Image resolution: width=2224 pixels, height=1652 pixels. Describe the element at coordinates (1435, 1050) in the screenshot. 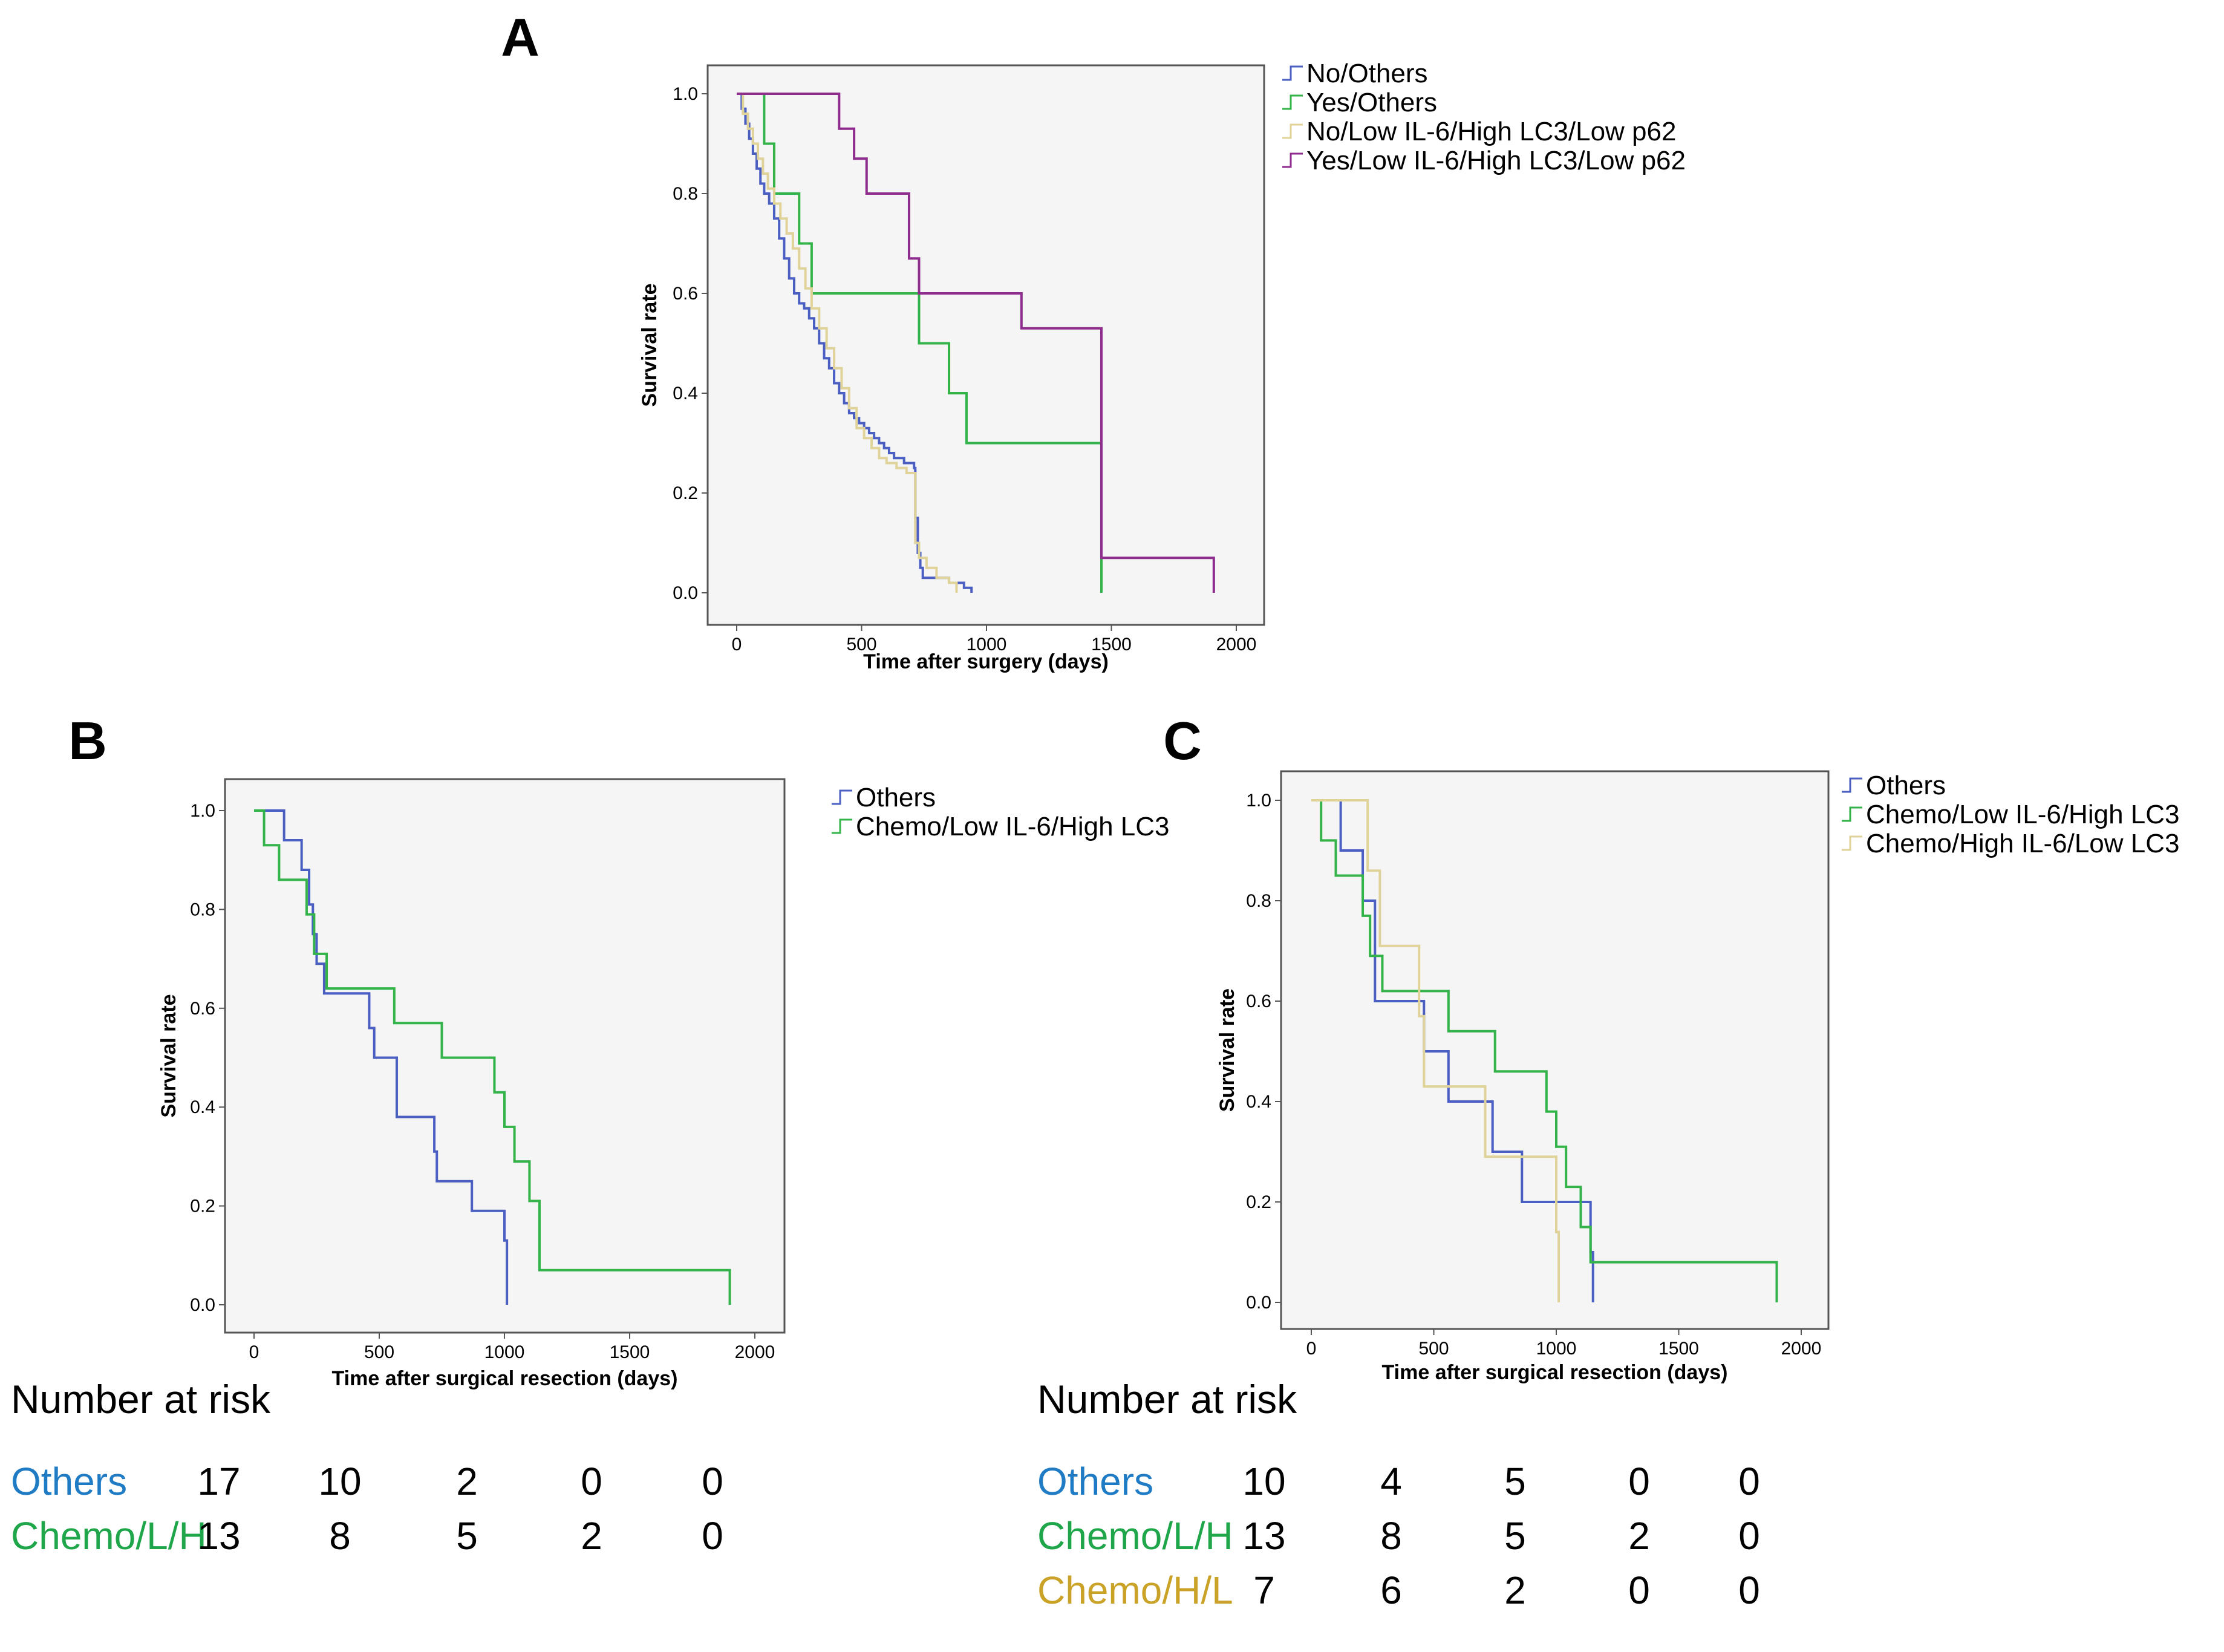

I see `series-line-chemo-high-il-6-low-lc3` at that location.